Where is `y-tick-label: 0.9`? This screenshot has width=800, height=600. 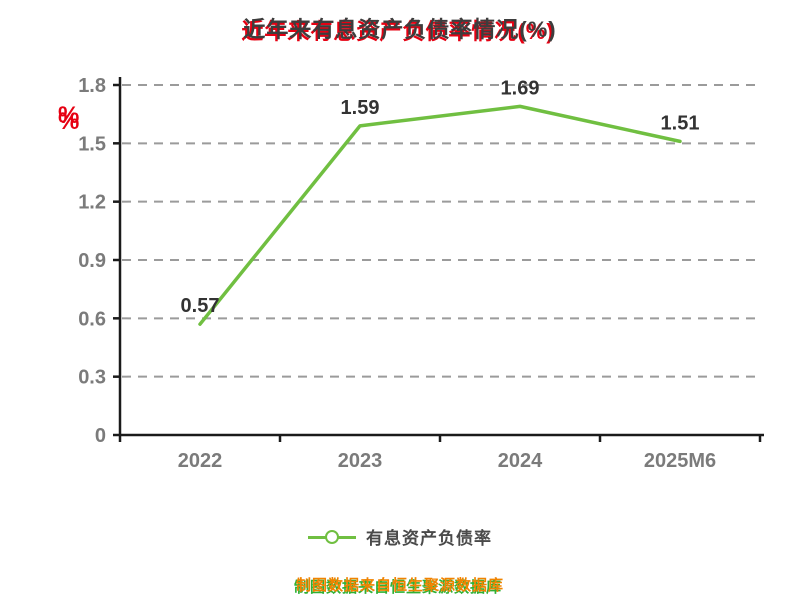
y-tick-label: 0.9 is located at coordinates (92, 261).